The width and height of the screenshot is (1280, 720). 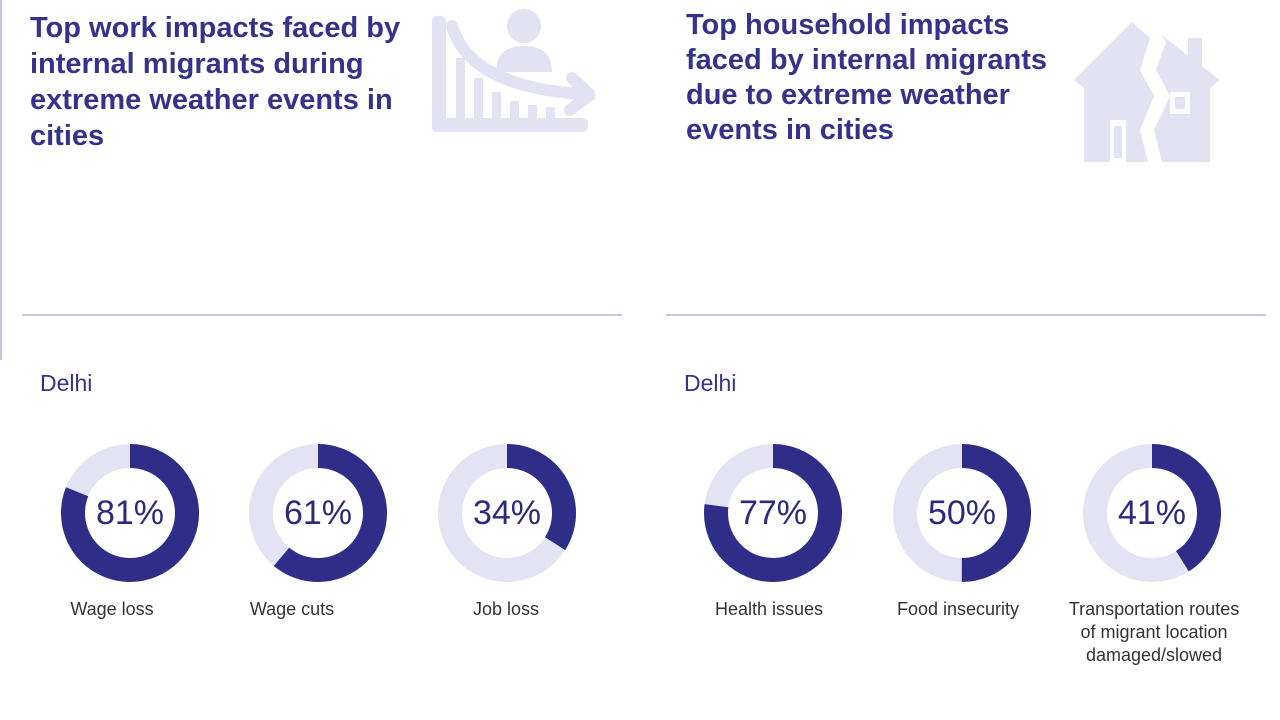 I want to click on donut-value: 34%, so click(x=507, y=512).